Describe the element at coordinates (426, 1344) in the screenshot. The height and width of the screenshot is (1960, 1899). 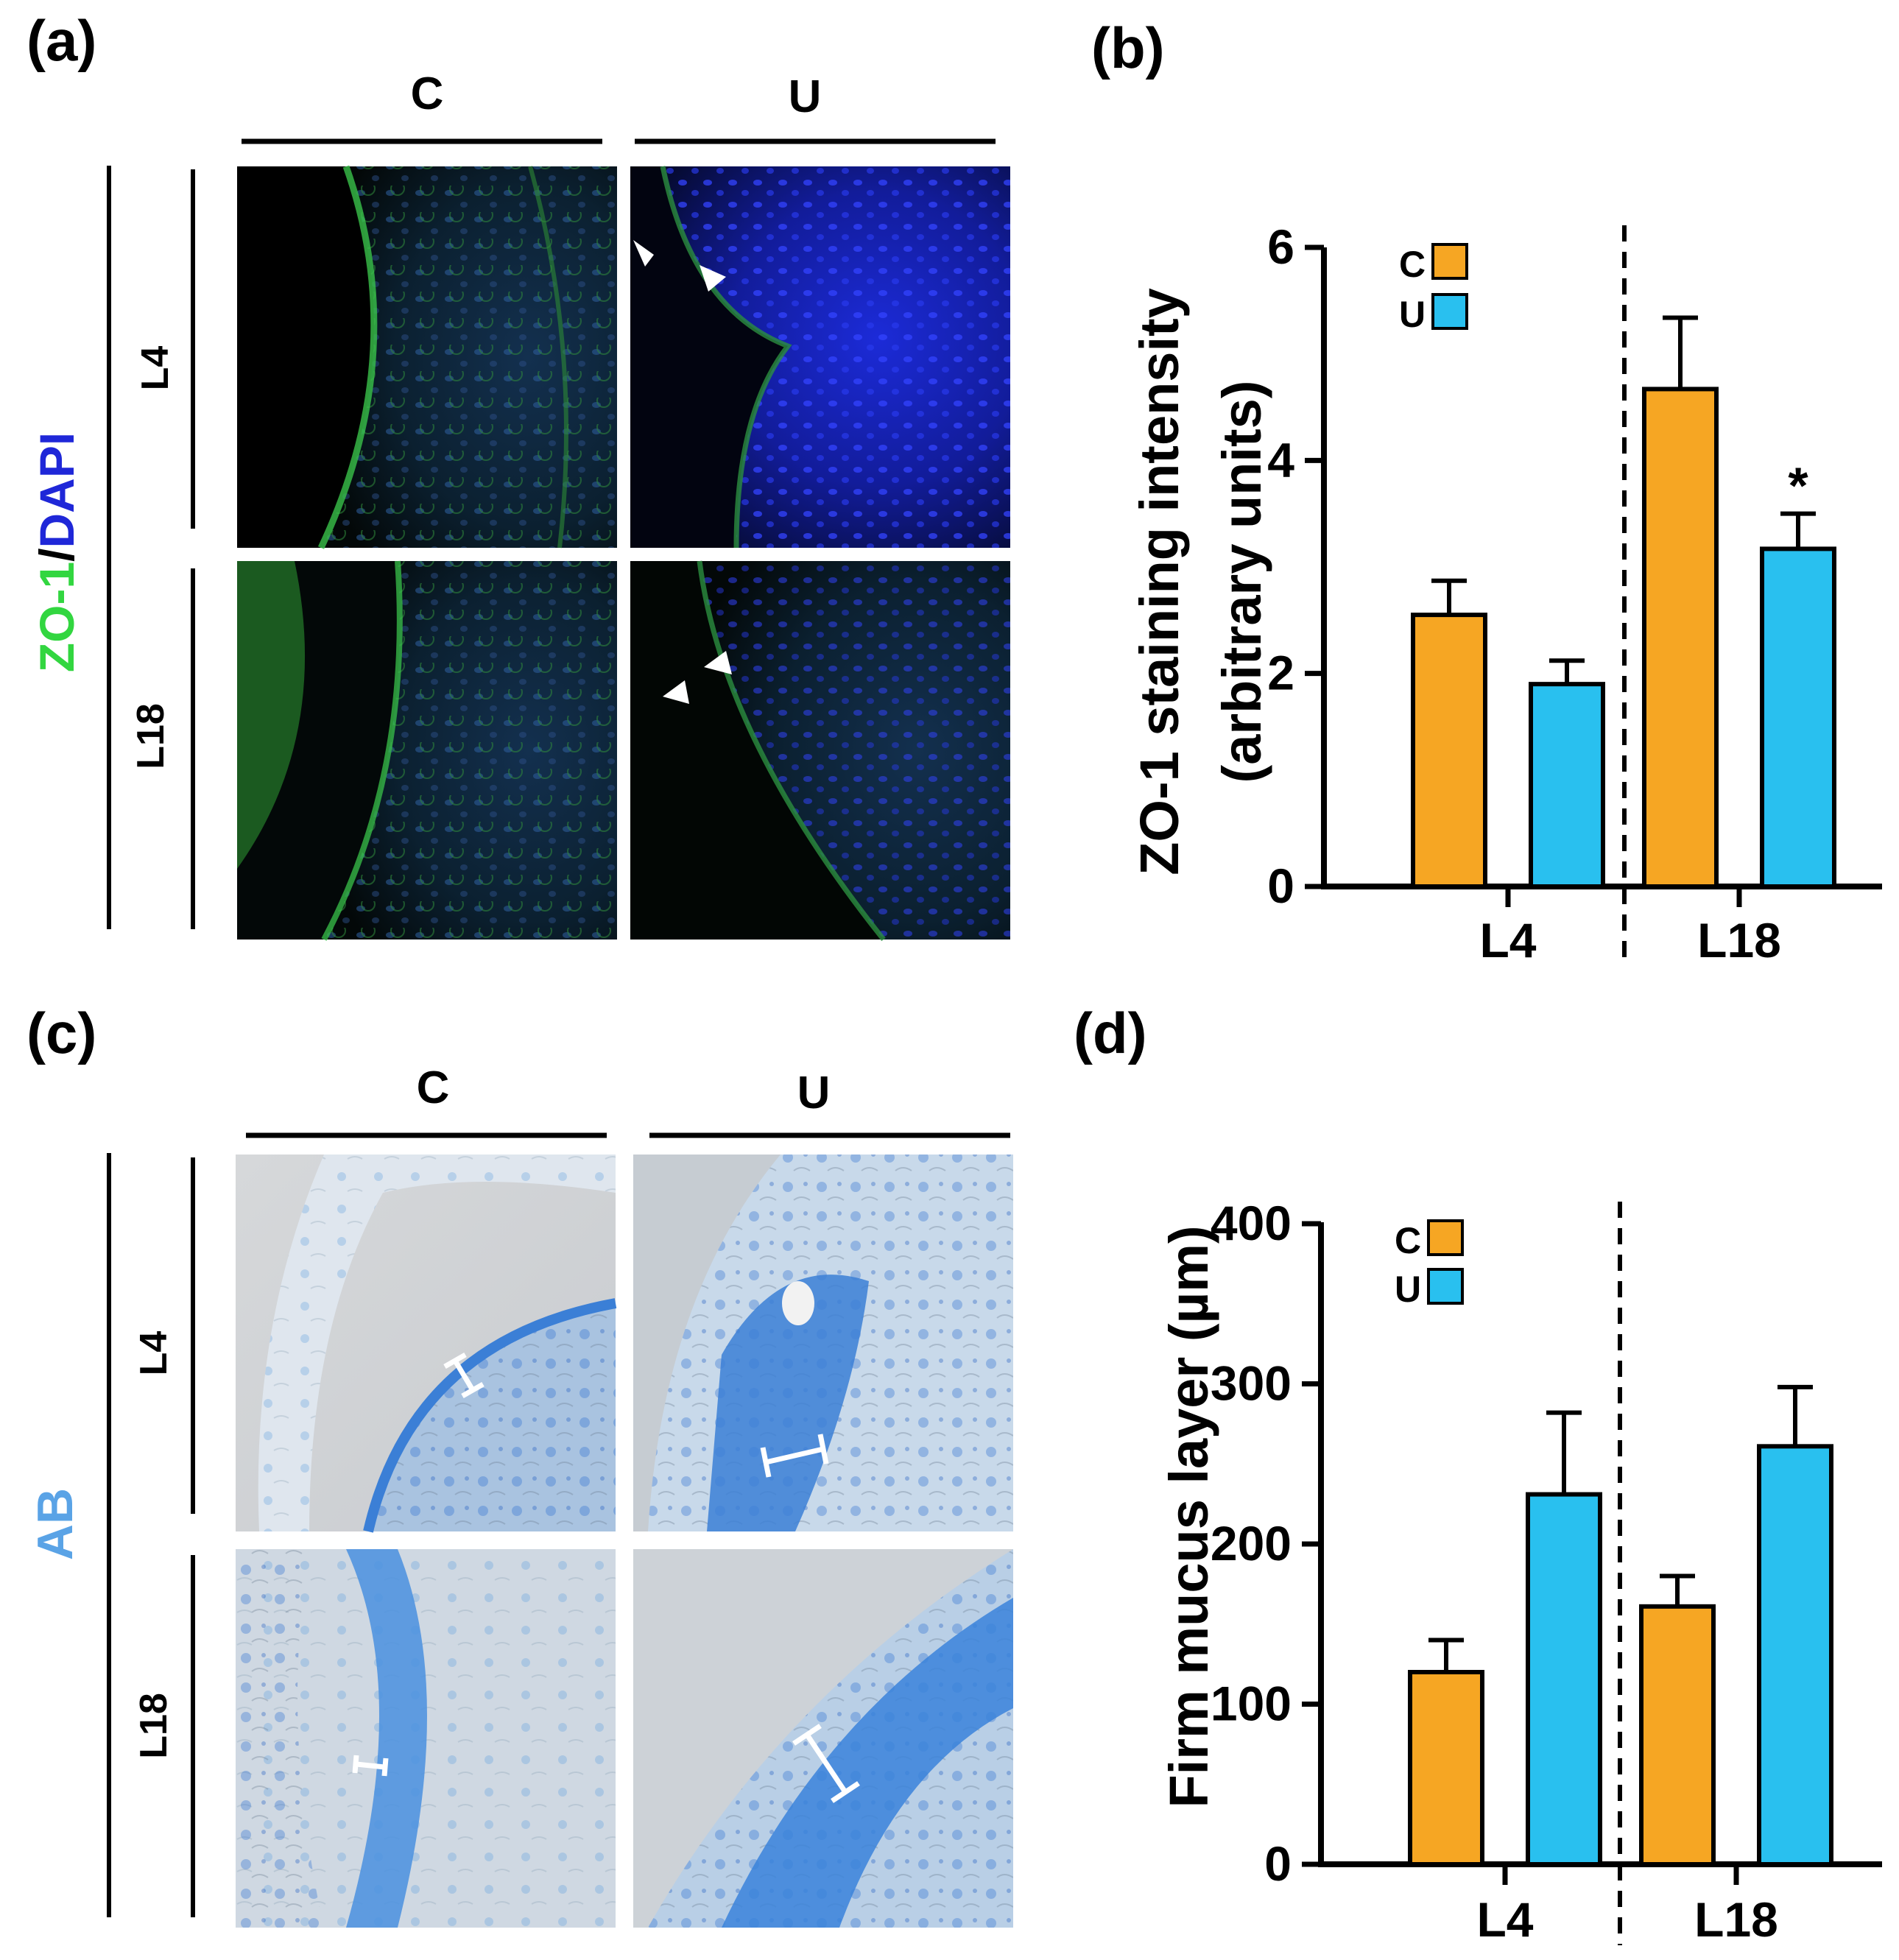
I see `micrograph-c-c-l4` at that location.